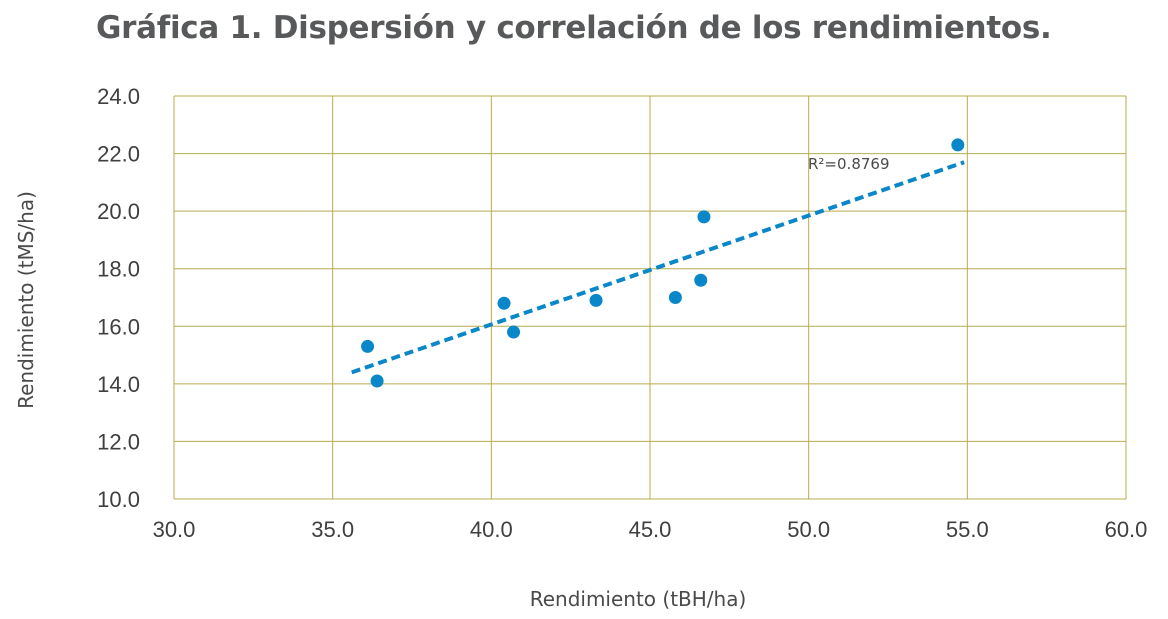 This screenshot has width=1168, height=619. What do you see at coordinates (118, 298) in the screenshot?
I see `y-axis-ticks: 10.0 12.0 14.0 16.0 18.0 20.0 22.0 24.0` at bounding box center [118, 298].